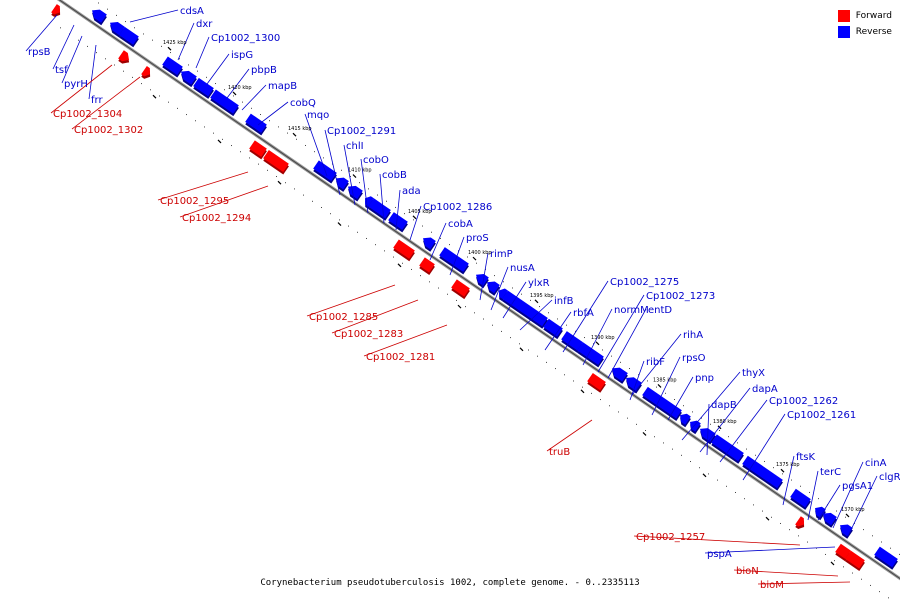  Describe the element at coordinates (368, 334) in the screenshot. I see `gene-label: Cp1002_1283` at that location.